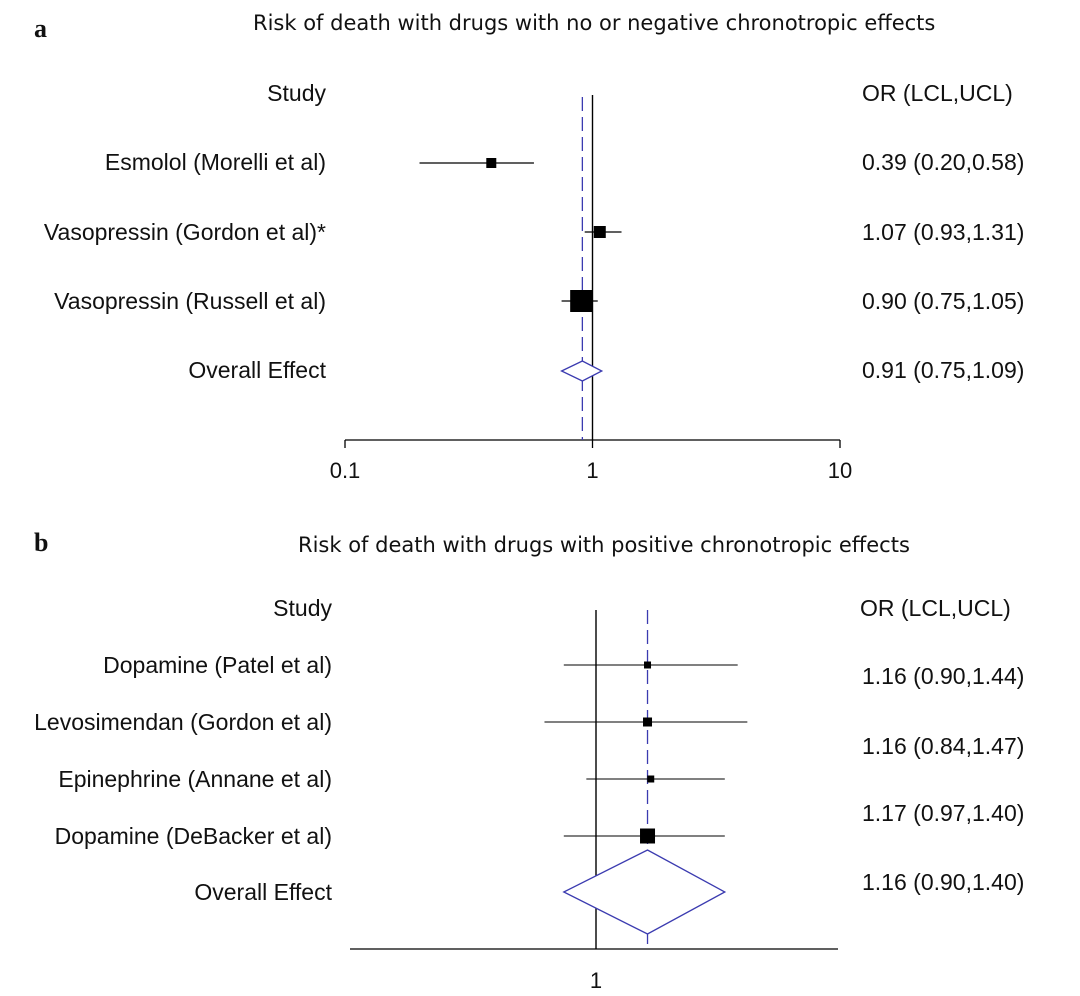 Image resolution: width=1080 pixels, height=996 pixels. Describe the element at coordinates (41, 542) in the screenshot. I see `panel-b-letter: b` at that location.